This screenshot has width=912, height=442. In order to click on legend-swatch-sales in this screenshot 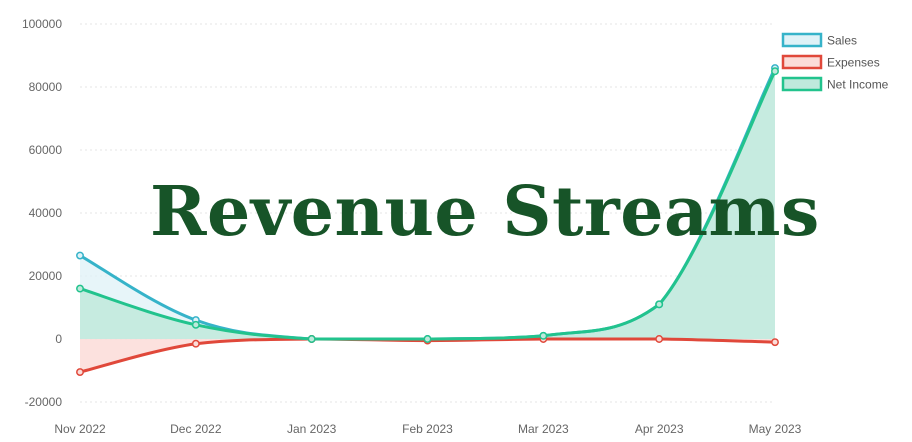, I will do `click(802, 40)`.